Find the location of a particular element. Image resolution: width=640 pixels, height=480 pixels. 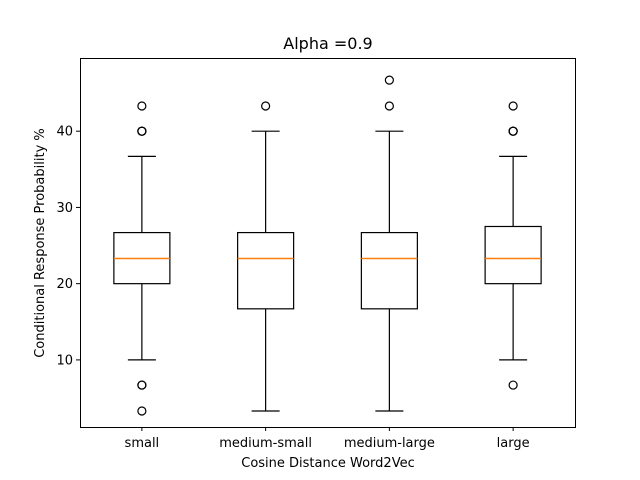

y-tick-label: 10 is located at coordinates (64, 360).